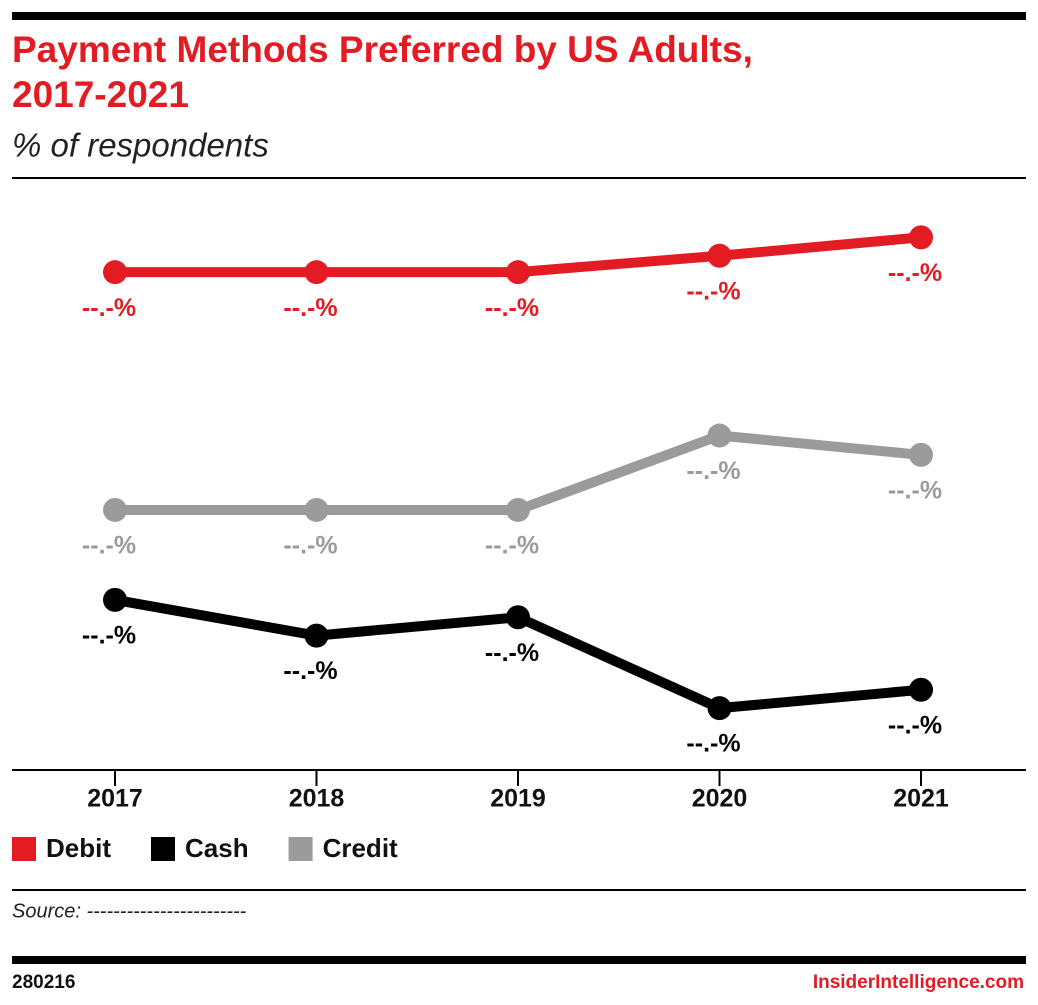  What do you see at coordinates (720, 799) in the screenshot?
I see `x-tick-label: 2020` at bounding box center [720, 799].